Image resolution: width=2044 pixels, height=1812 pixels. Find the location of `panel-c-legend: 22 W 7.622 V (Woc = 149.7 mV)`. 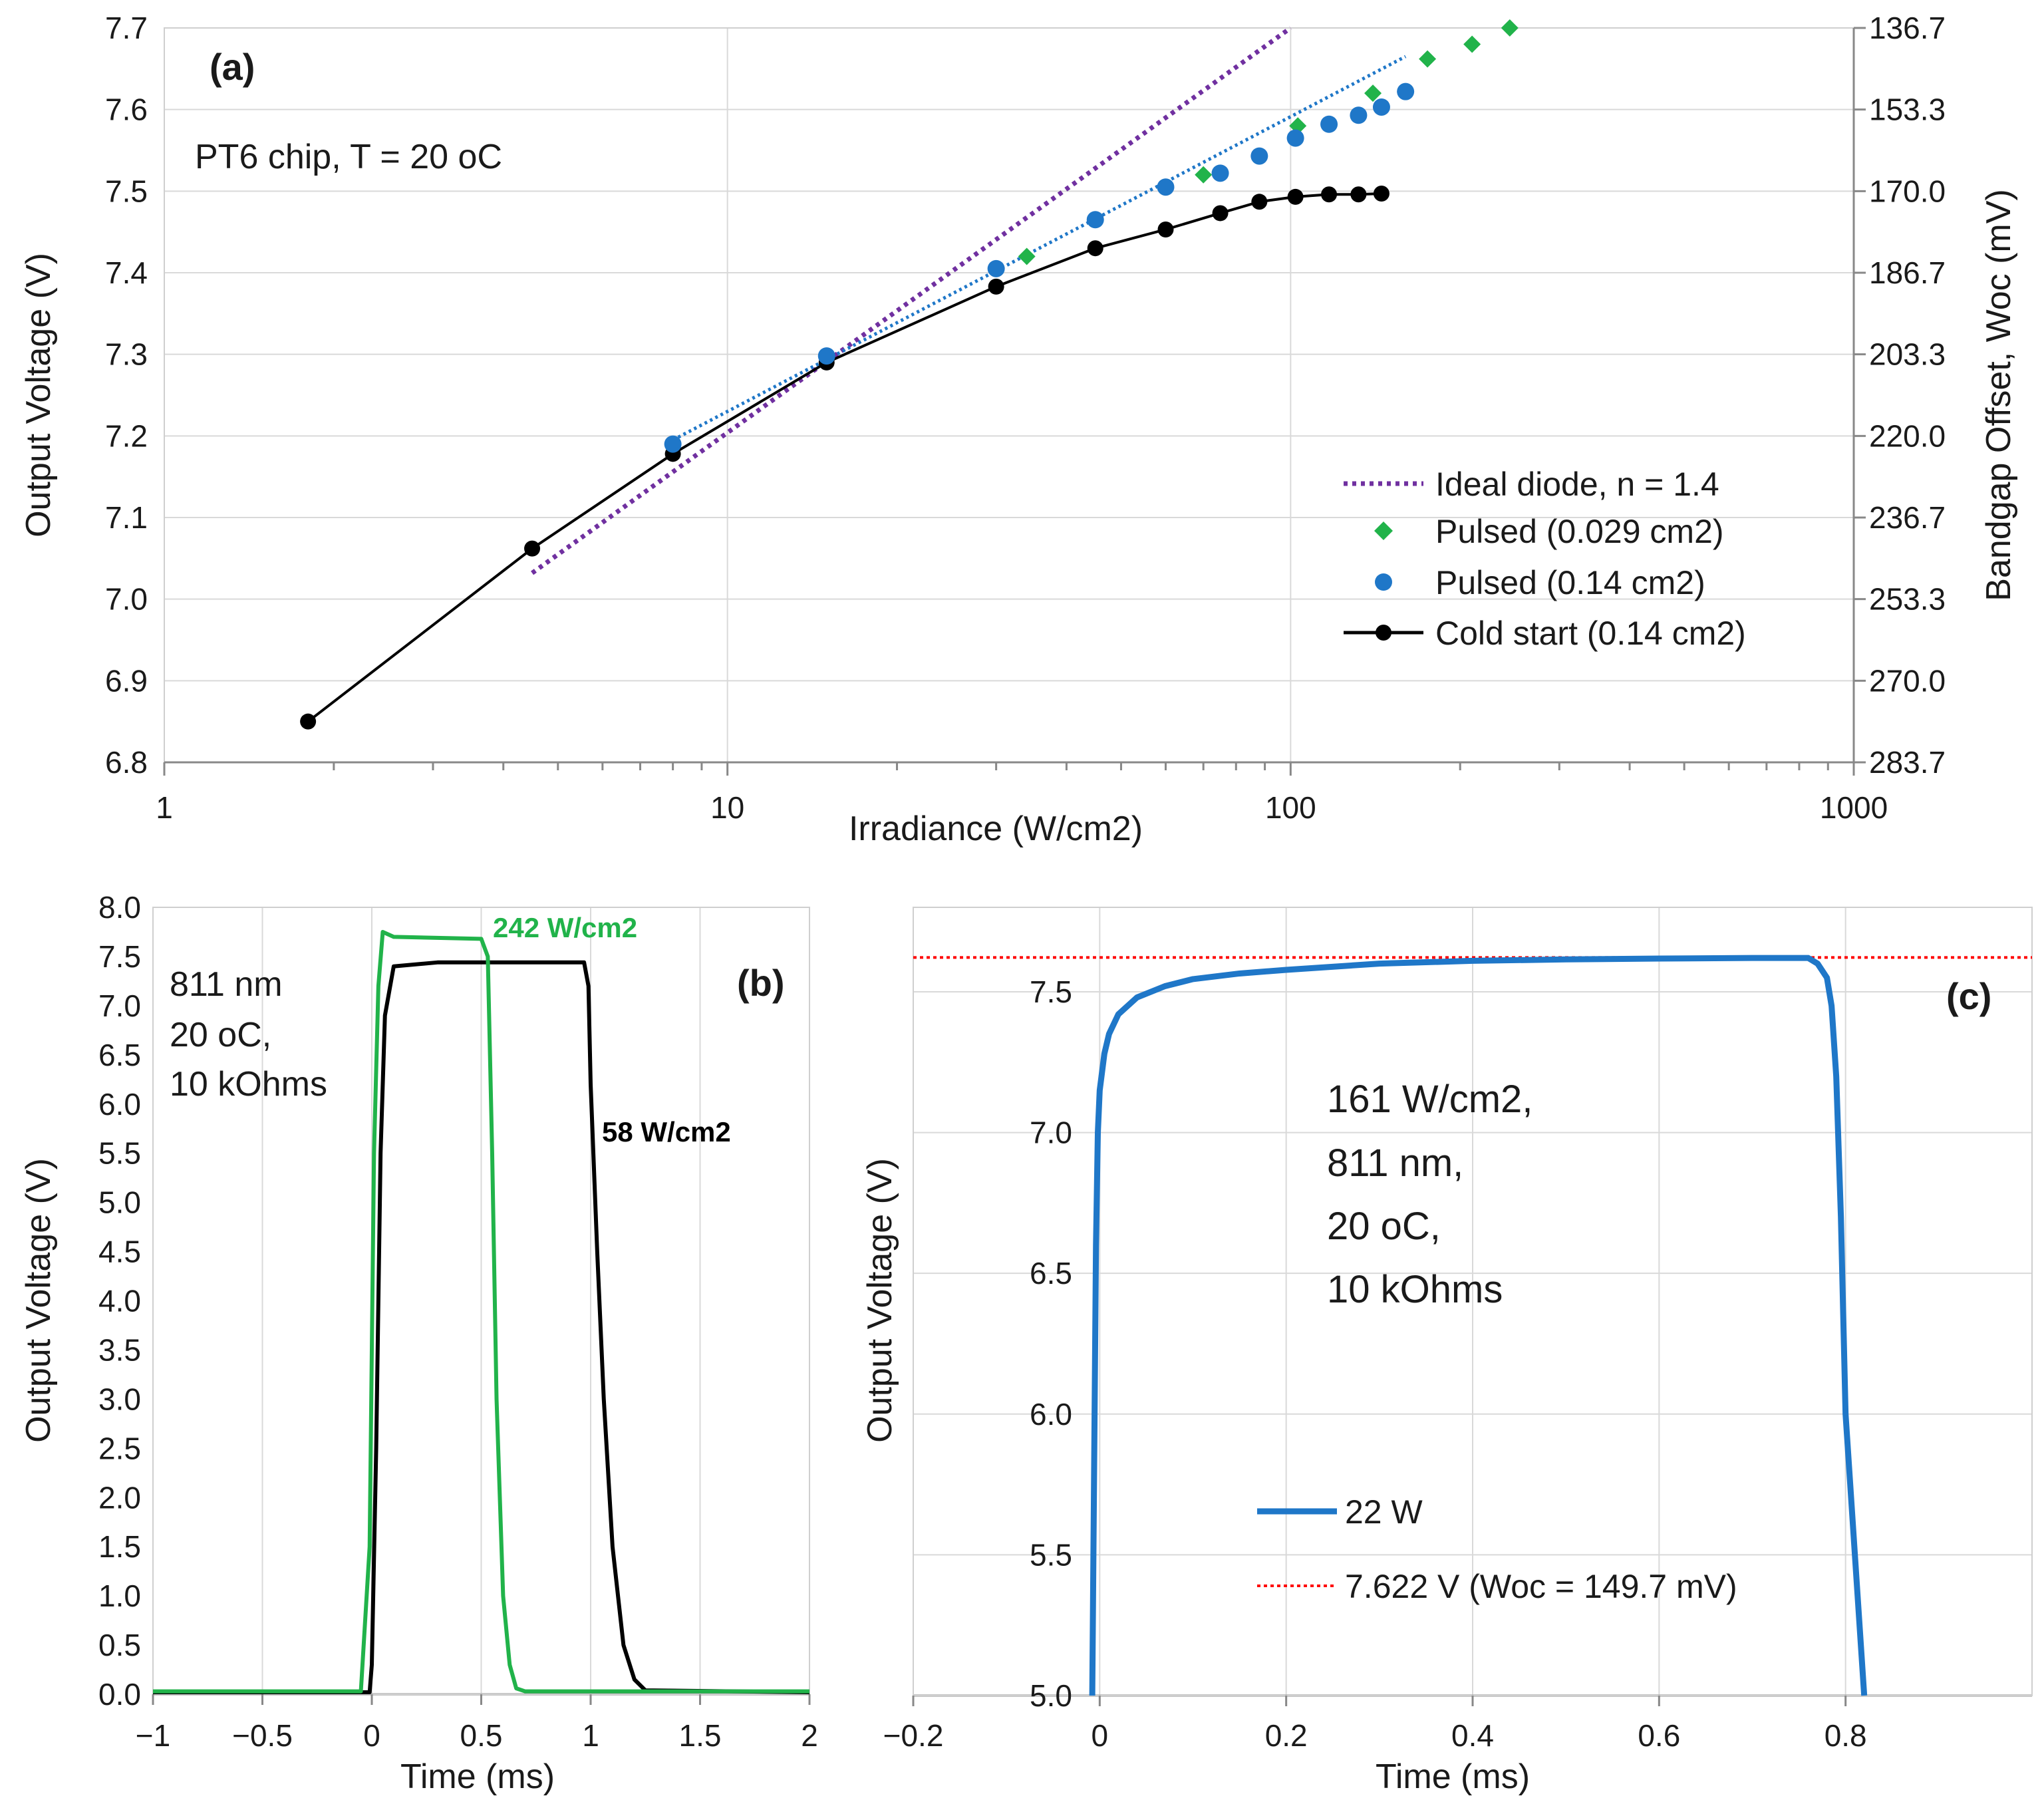

panel-c-legend: 22 W 7.622 V (Woc = 149.7 mV) is located at coordinates (1497, 1549).